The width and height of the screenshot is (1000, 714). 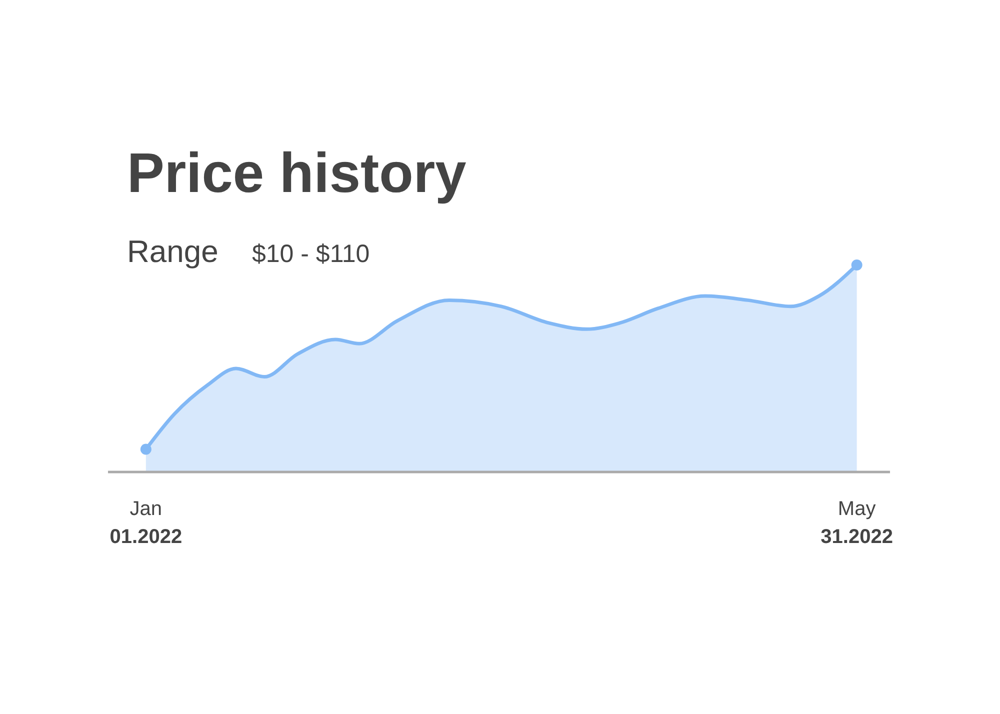 What do you see at coordinates (146, 523) in the screenshot?
I see `x-tick-label: Jan 01.2022` at bounding box center [146, 523].